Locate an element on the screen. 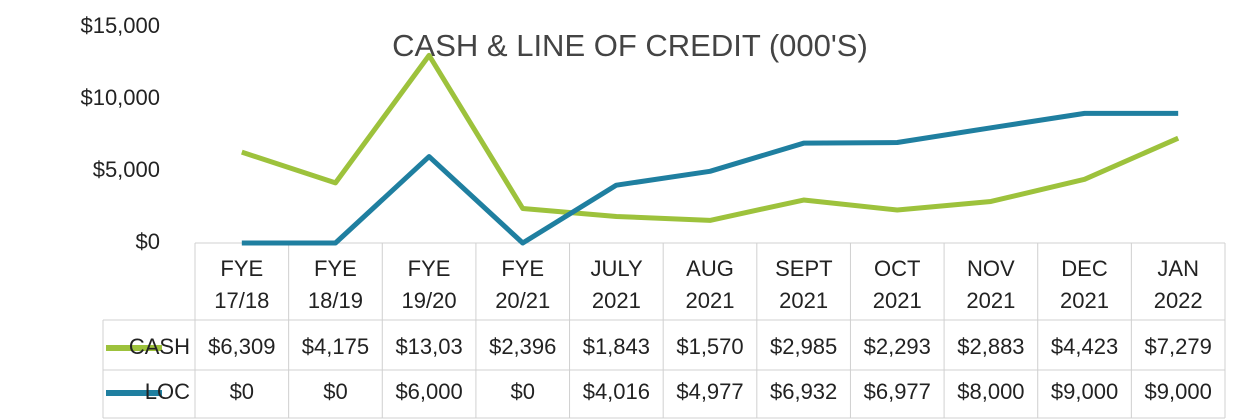 The height and width of the screenshot is (420, 1235). data-label: $13,03 is located at coordinates (428, 346).